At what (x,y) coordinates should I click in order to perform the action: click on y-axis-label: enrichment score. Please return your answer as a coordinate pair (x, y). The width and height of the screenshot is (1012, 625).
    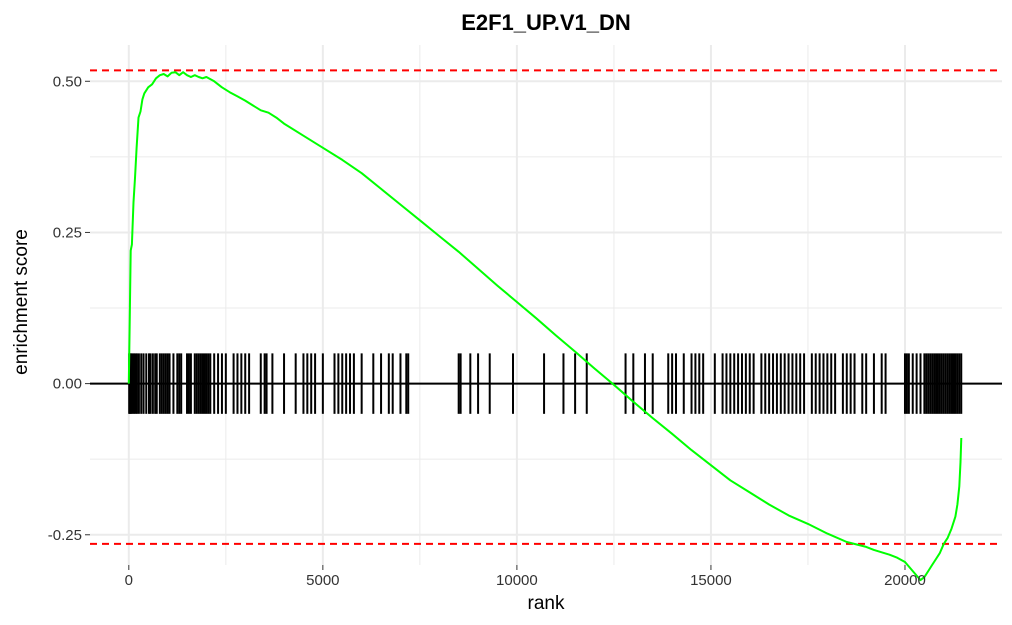
    Looking at the image, I should click on (21, 302).